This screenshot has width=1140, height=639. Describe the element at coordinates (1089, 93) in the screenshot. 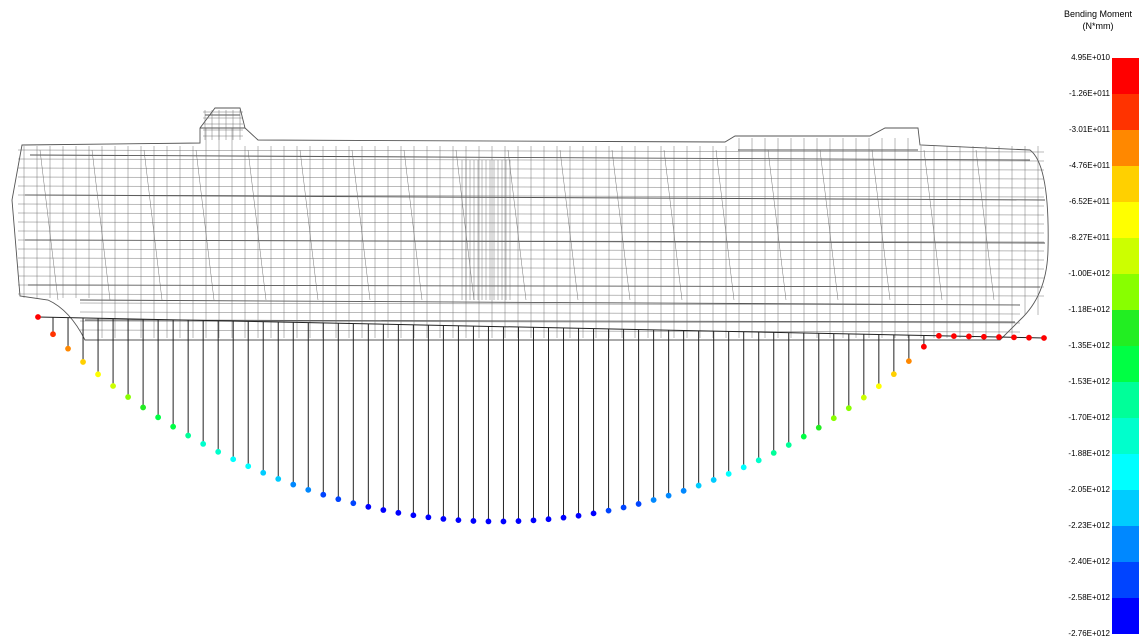

I see `legend-label: -1.26E+011` at that location.